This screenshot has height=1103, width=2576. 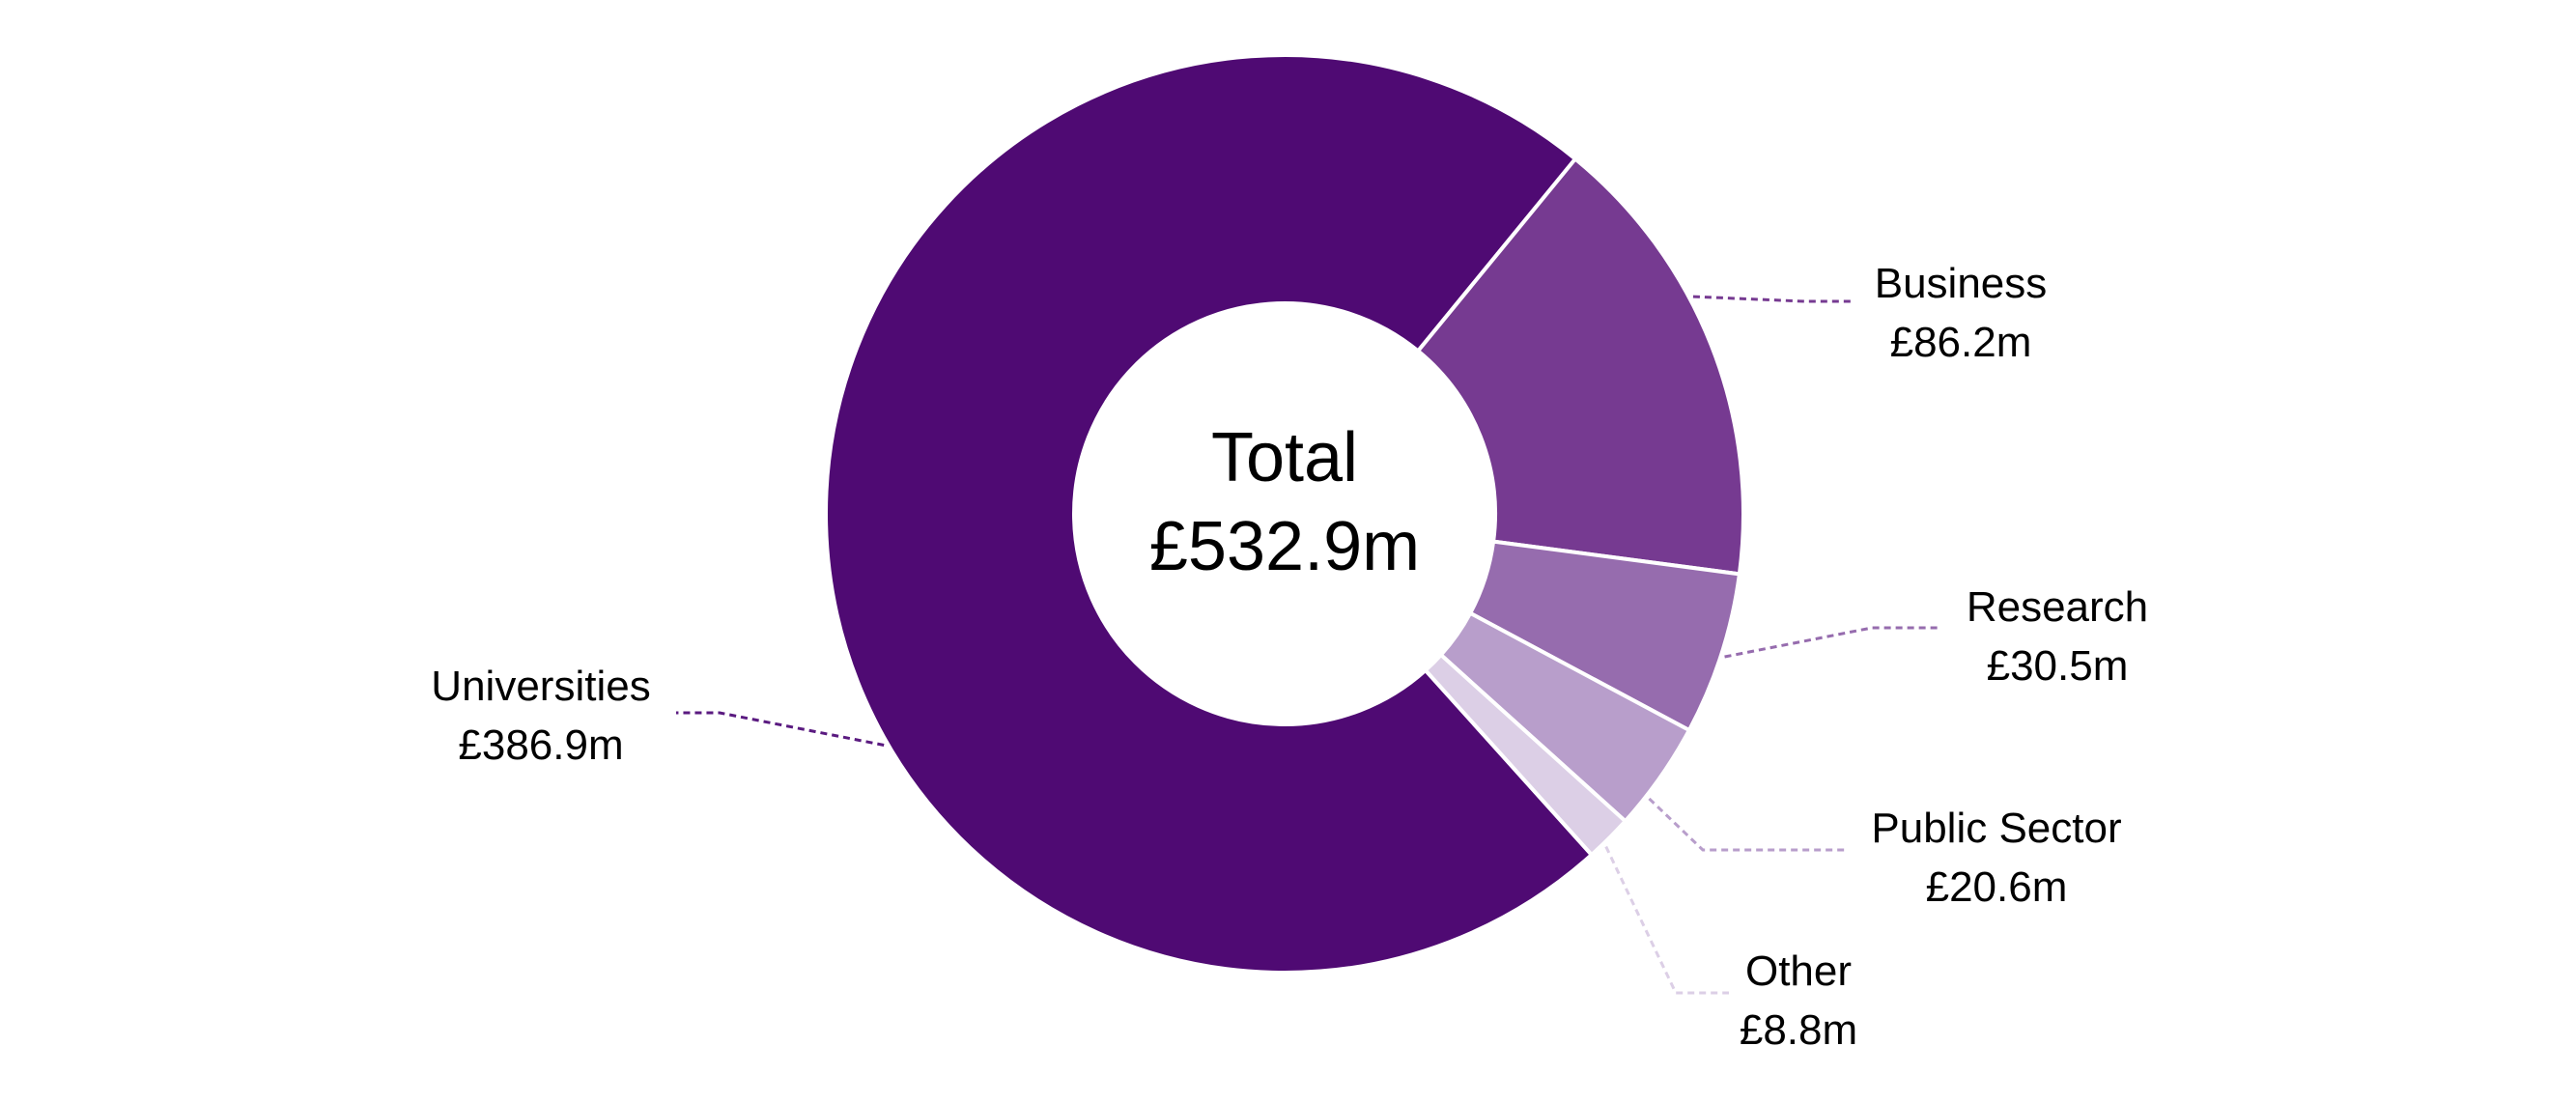 What do you see at coordinates (2058, 666) in the screenshot?
I see `value-label-research: £30.5m` at bounding box center [2058, 666].